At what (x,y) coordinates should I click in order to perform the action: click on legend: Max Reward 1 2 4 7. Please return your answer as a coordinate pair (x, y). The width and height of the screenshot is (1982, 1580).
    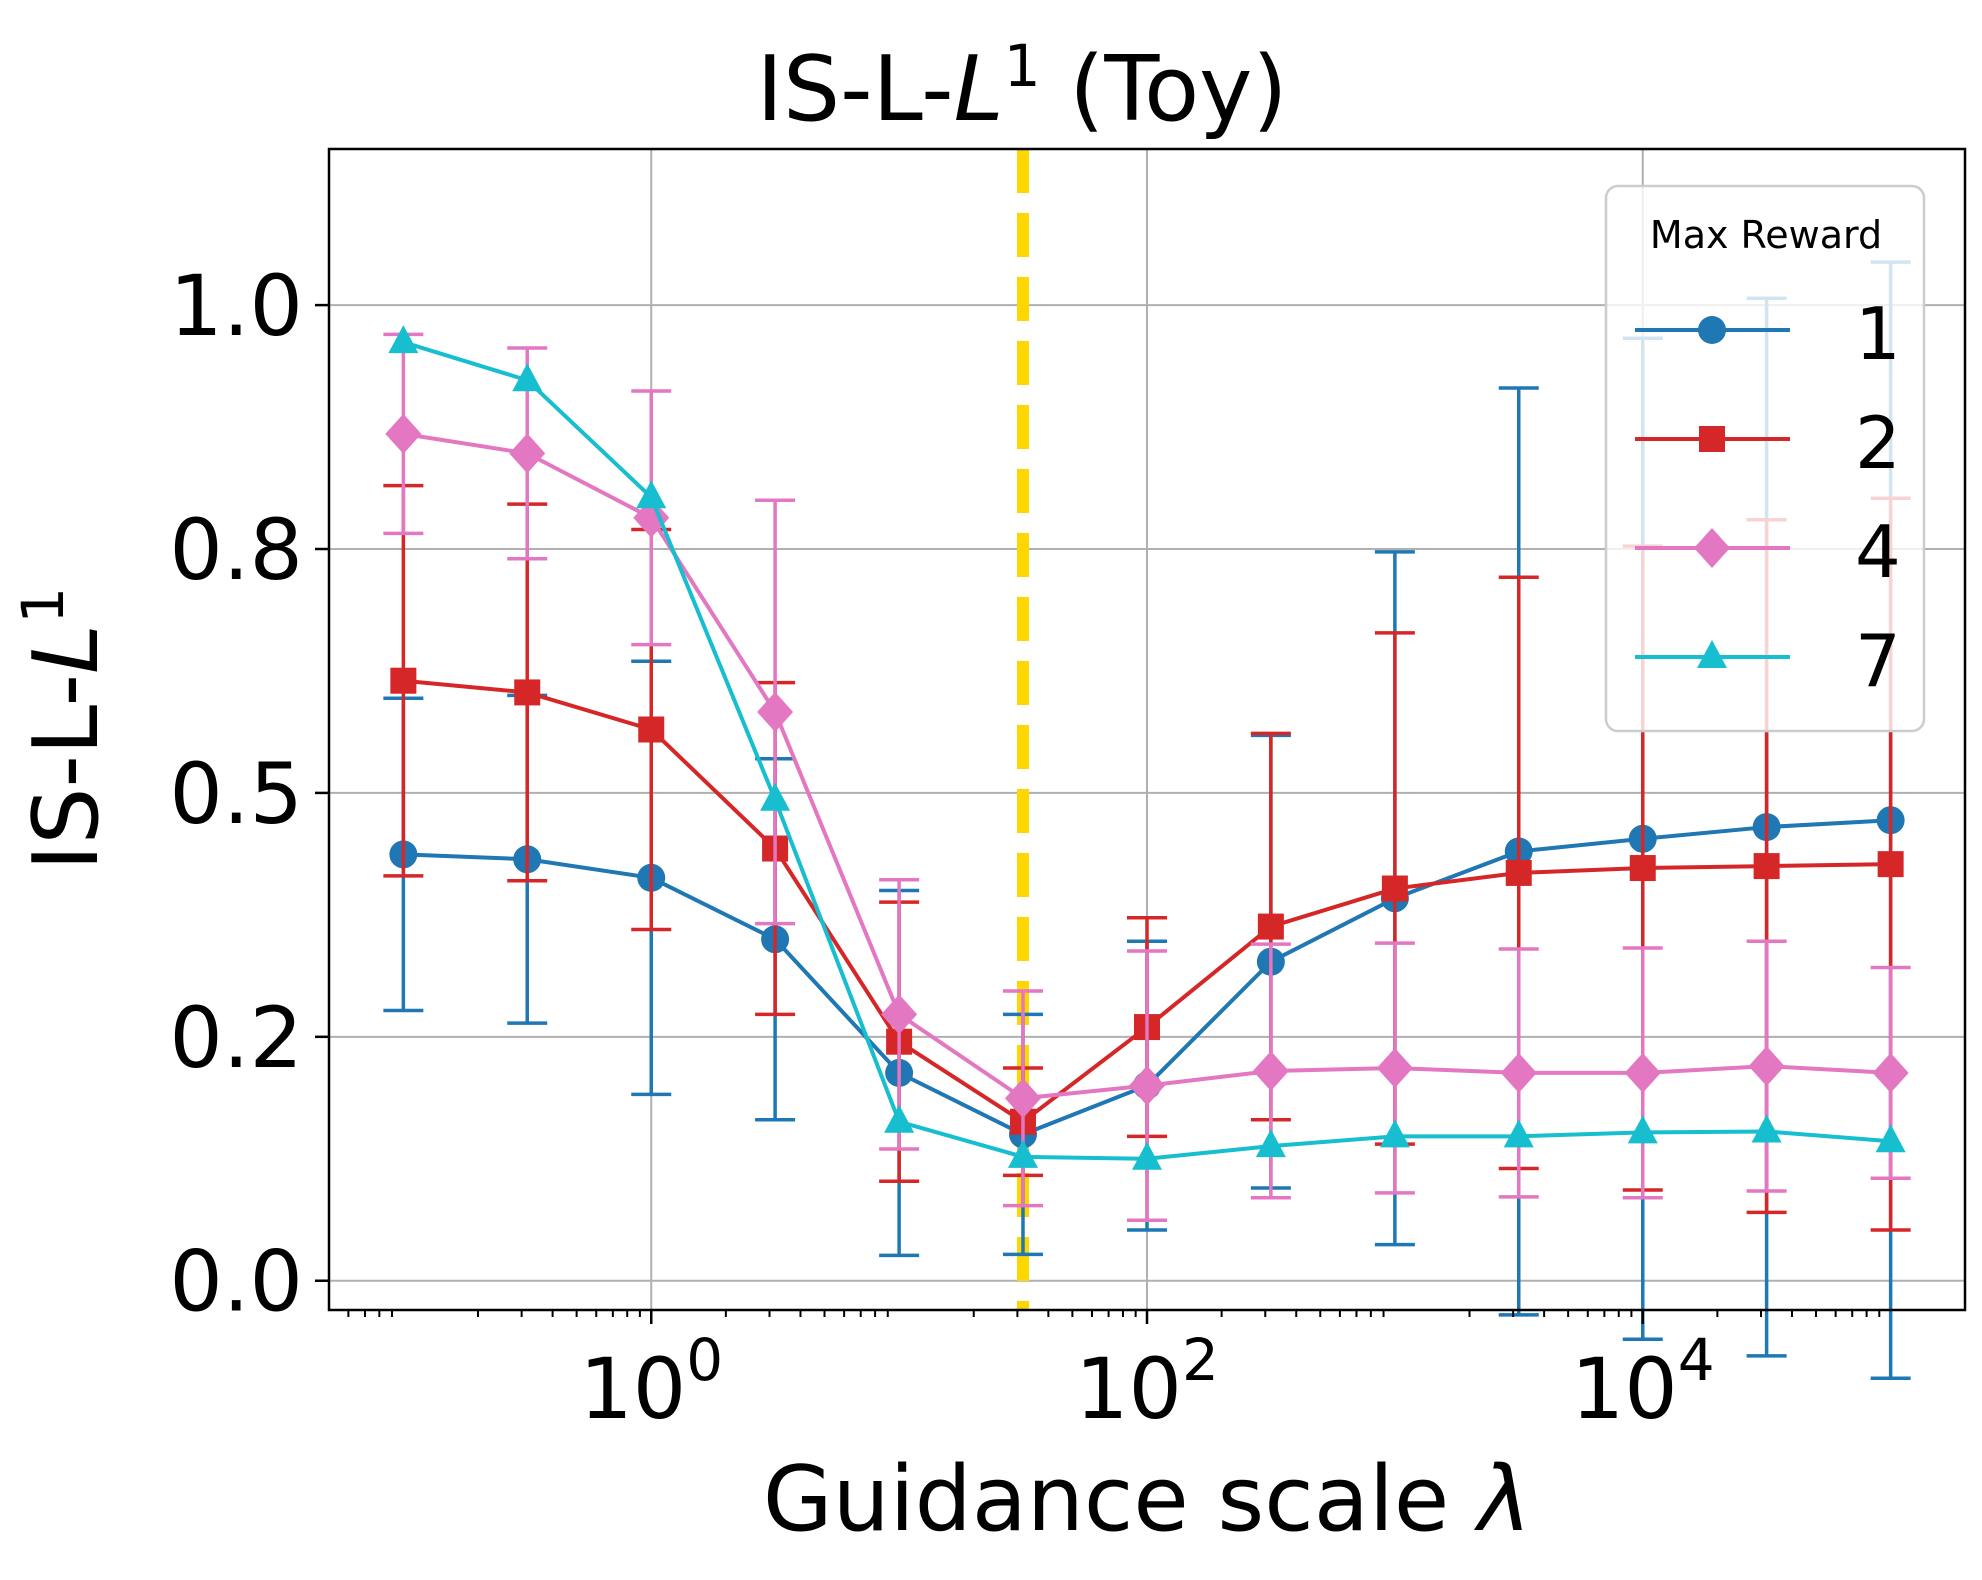
    Looking at the image, I should click on (1765, 458).